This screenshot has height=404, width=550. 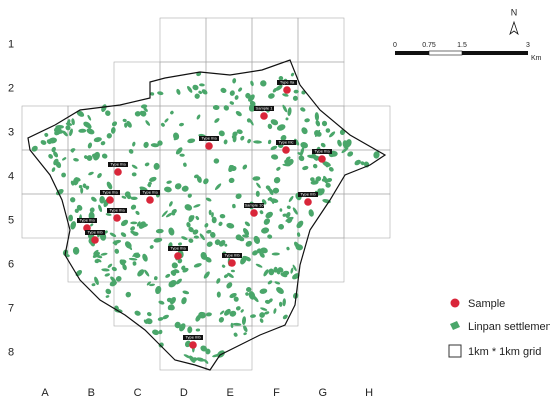 What do you see at coordinates (455, 351) in the screenshot?
I see `legend-grid-symbol` at bounding box center [455, 351].